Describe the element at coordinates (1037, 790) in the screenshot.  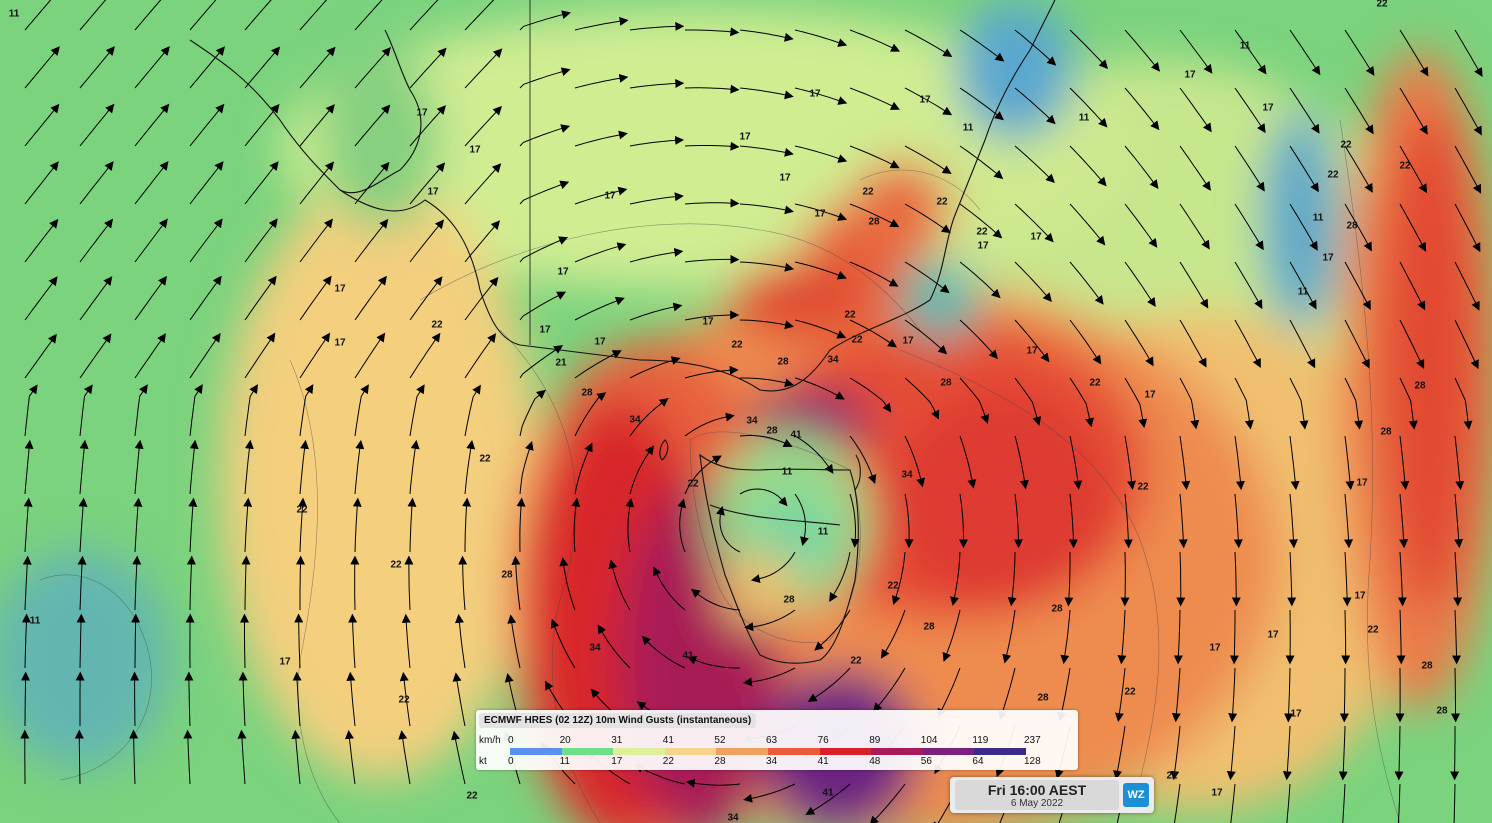
I see `valid-time-label: Fri 16:00 AEST` at that location.